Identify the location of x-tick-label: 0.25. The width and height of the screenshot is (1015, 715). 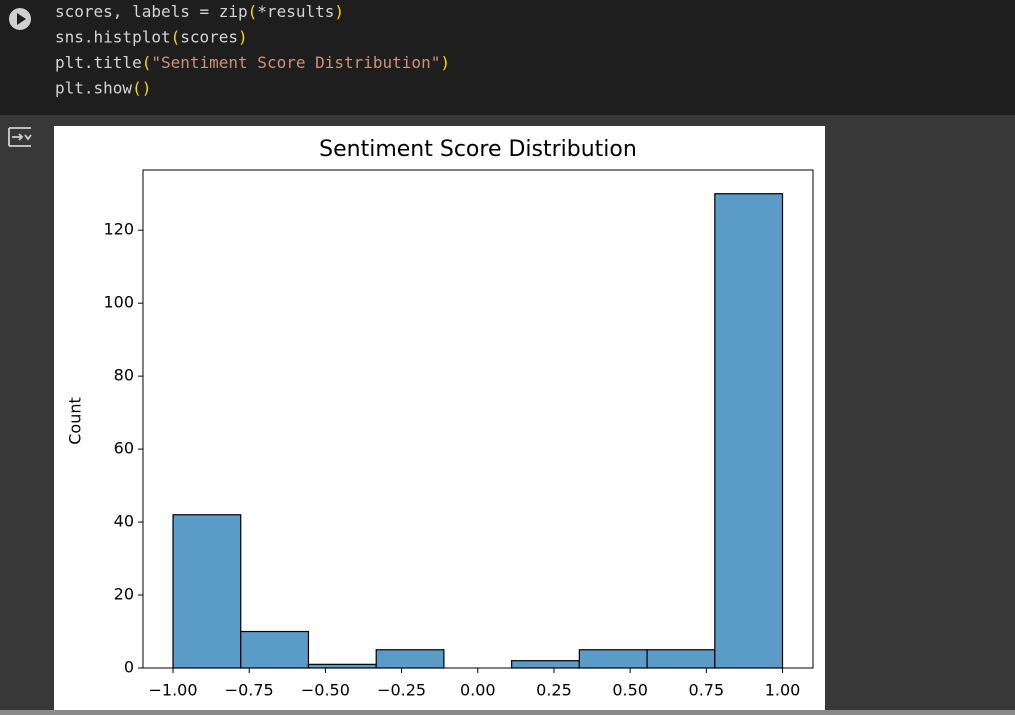
(554, 690).